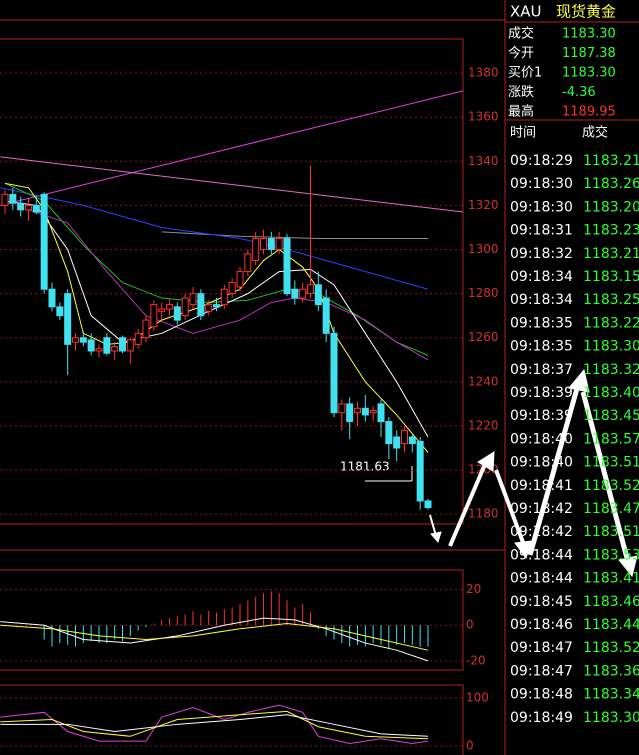 The width and height of the screenshot is (639, 755). Describe the element at coordinates (521, 34) in the screenshot. I see `quote-label: 成交` at that location.